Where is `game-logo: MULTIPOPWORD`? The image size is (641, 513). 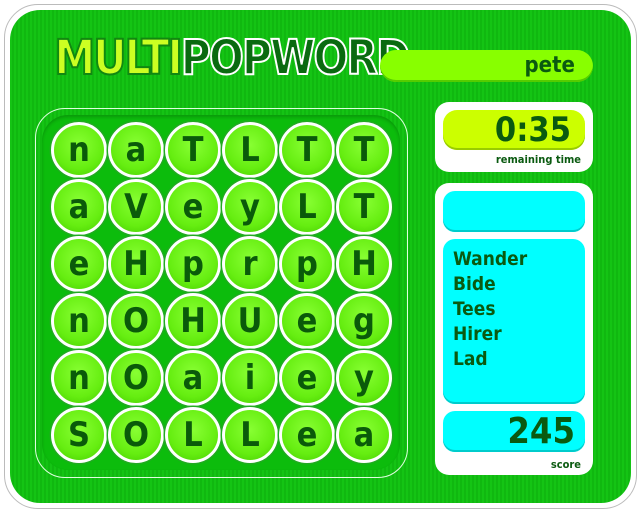
game-logo: MULTIPOPWORD is located at coordinates (232, 58).